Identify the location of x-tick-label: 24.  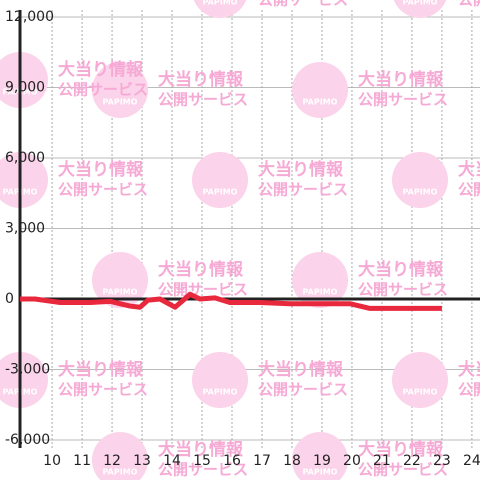
(471, 461).